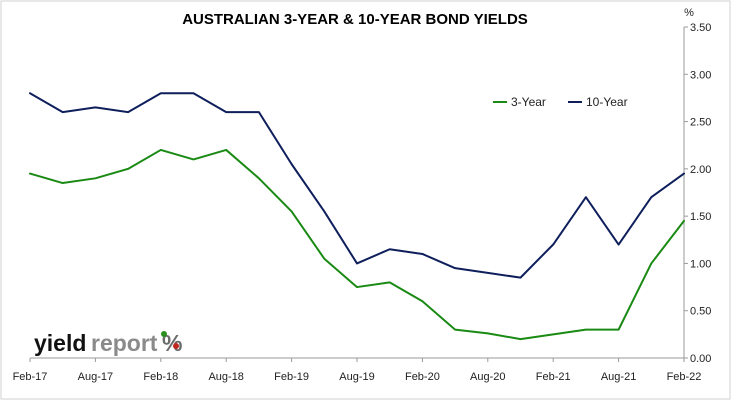 This screenshot has height=400, width=731. What do you see at coordinates (176, 346) in the screenshot?
I see `logo-red-dot` at bounding box center [176, 346].